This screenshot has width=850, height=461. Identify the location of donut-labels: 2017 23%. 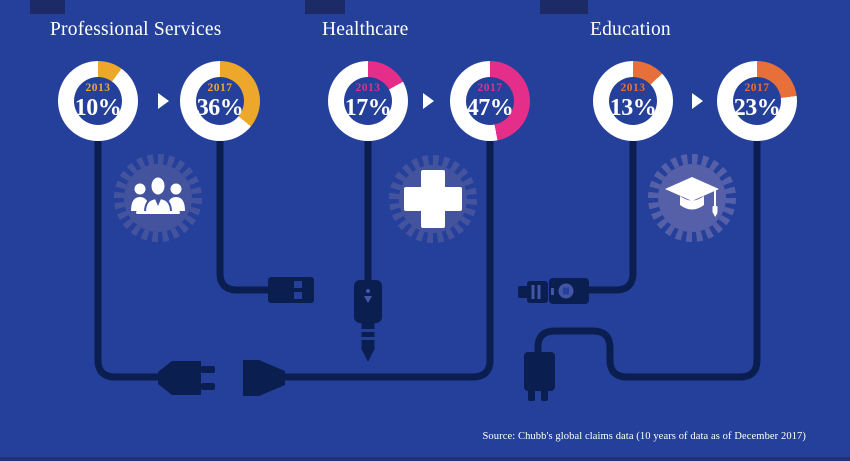
(757, 101).